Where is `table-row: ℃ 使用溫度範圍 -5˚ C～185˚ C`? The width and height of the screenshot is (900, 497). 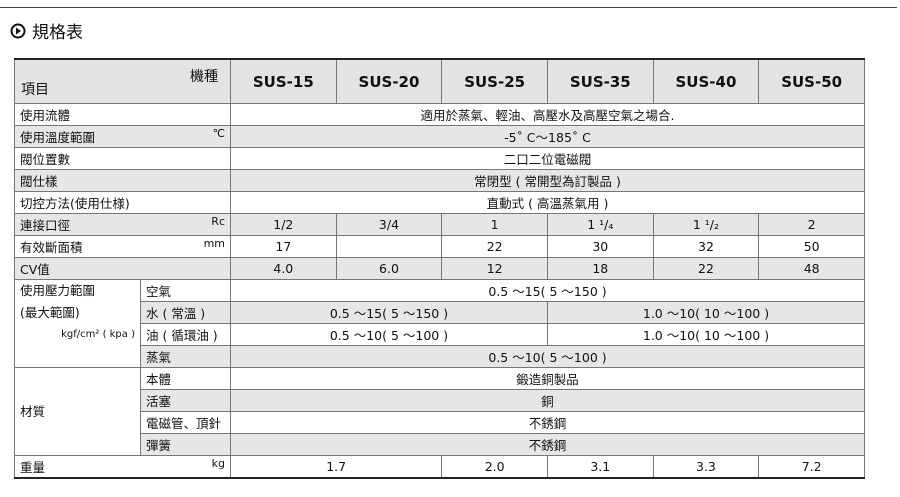 table-row: ℃ 使用溫度範圍 -5˚ C～185˚ C is located at coordinates (439, 136).